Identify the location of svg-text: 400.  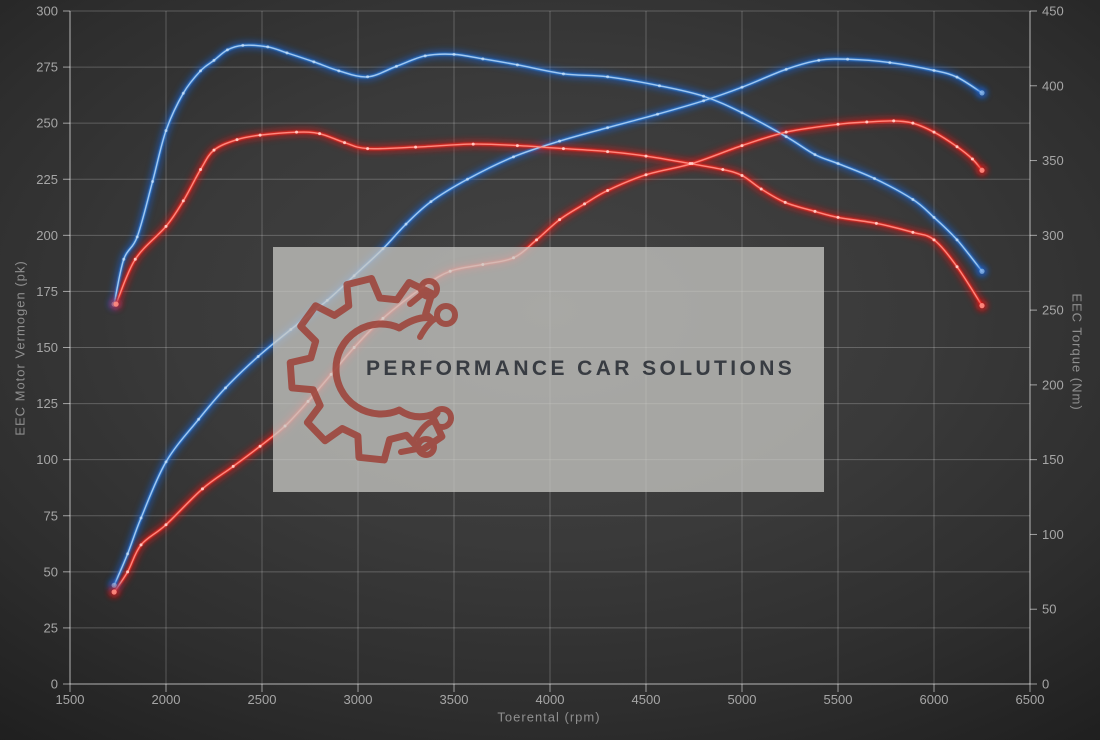
(1053, 85).